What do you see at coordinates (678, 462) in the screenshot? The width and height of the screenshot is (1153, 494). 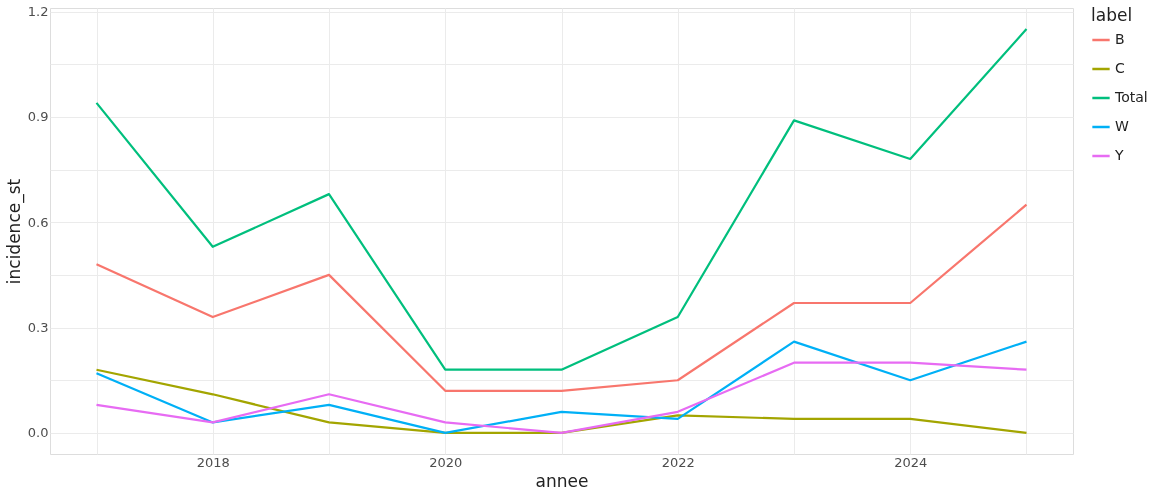 I see `x-tick-label: 2022` at bounding box center [678, 462].